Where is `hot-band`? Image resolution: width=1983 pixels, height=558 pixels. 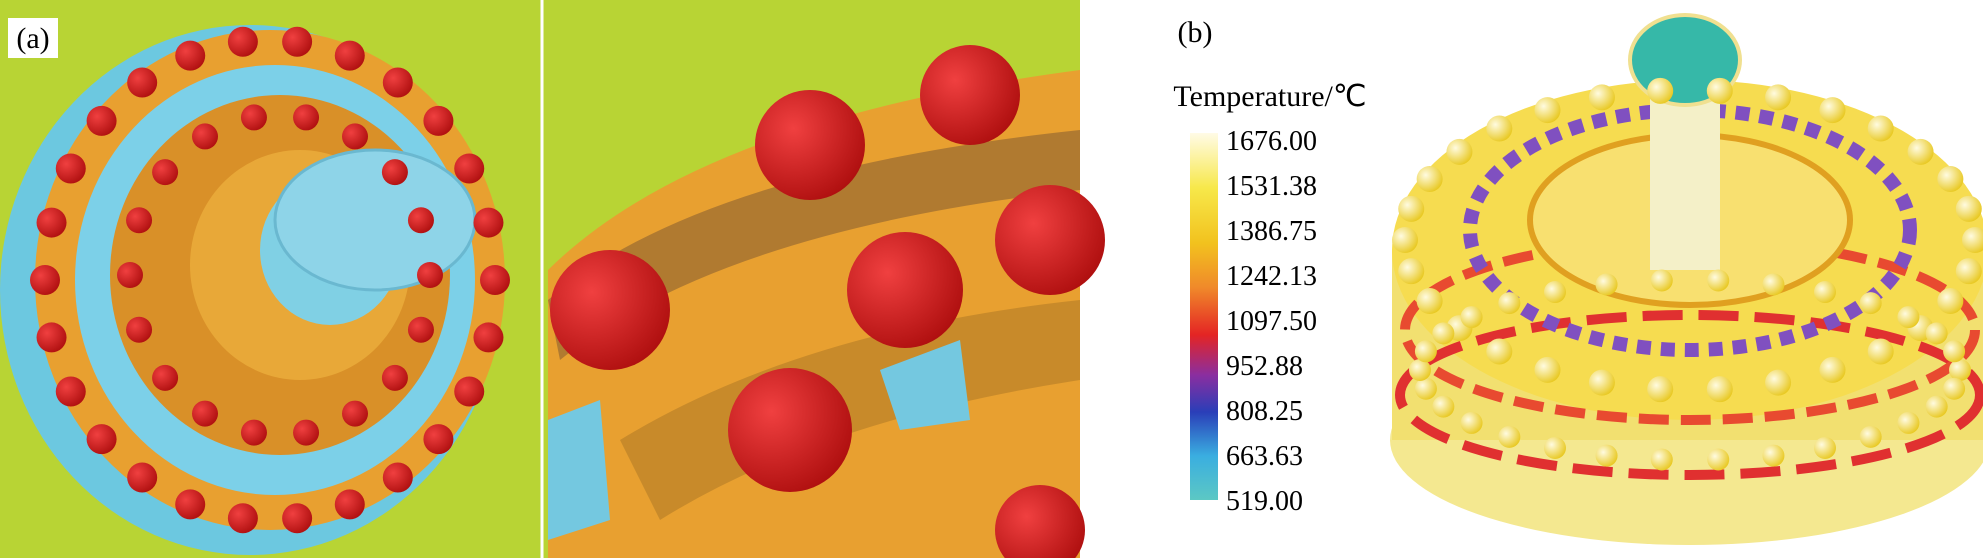
hot-band is located at coordinates (1689, 395).